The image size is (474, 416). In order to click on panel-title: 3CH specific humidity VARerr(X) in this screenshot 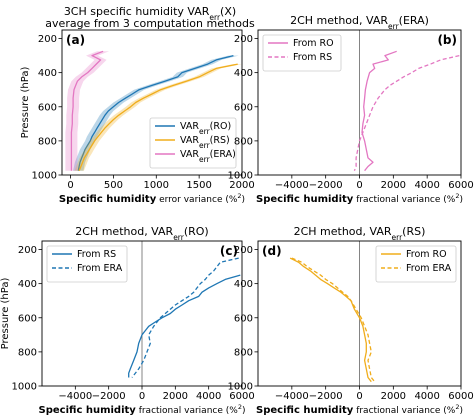, I will do `click(150, 13)`.